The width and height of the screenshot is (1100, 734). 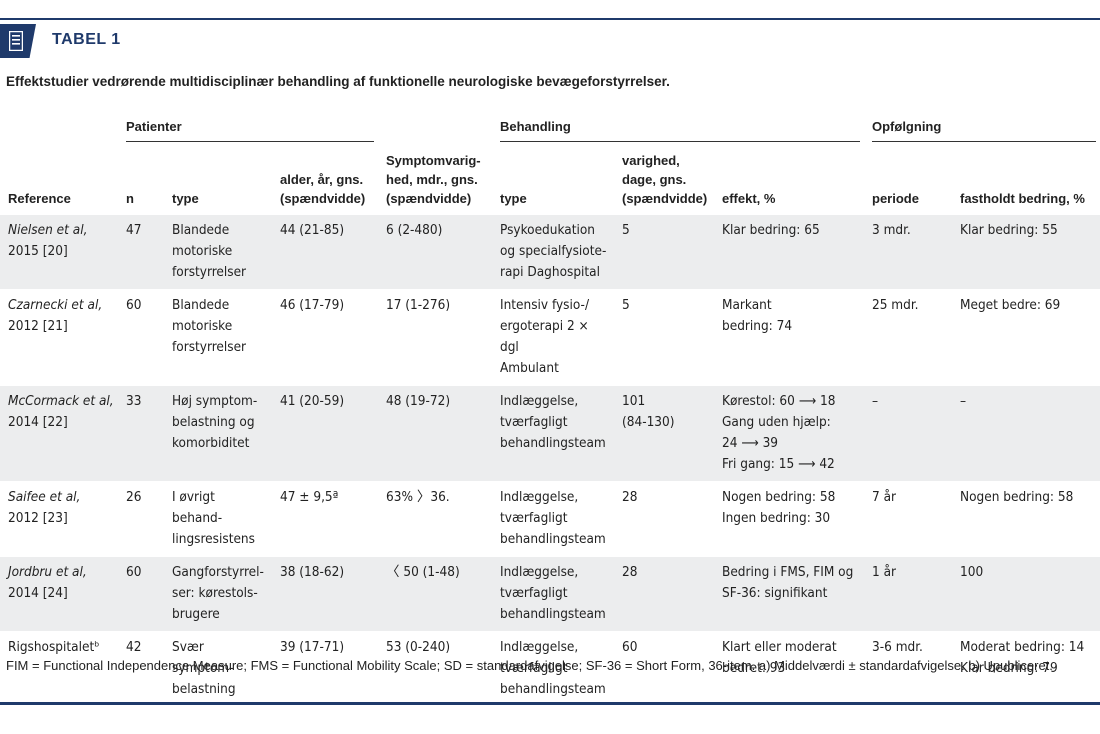 I want to click on col-header-age: alder, år, gns. (spændvidde), so click(x=323, y=189).